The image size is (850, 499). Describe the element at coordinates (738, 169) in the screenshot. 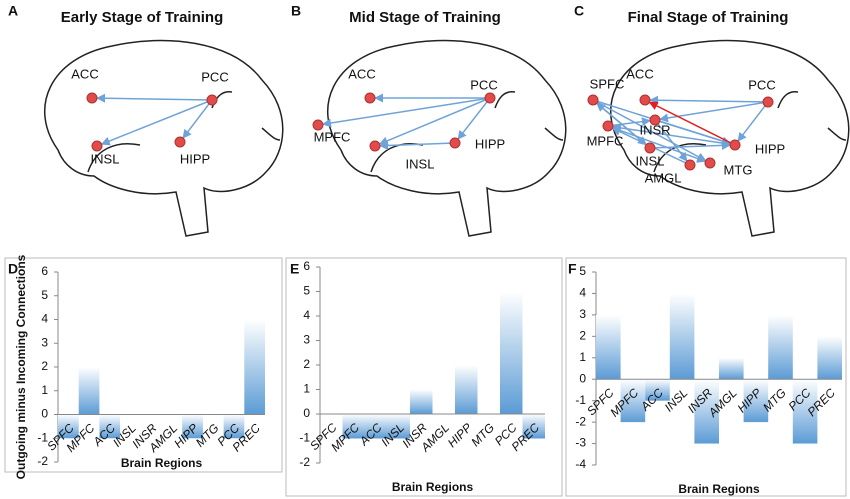

I see `node-label: MTG` at that location.